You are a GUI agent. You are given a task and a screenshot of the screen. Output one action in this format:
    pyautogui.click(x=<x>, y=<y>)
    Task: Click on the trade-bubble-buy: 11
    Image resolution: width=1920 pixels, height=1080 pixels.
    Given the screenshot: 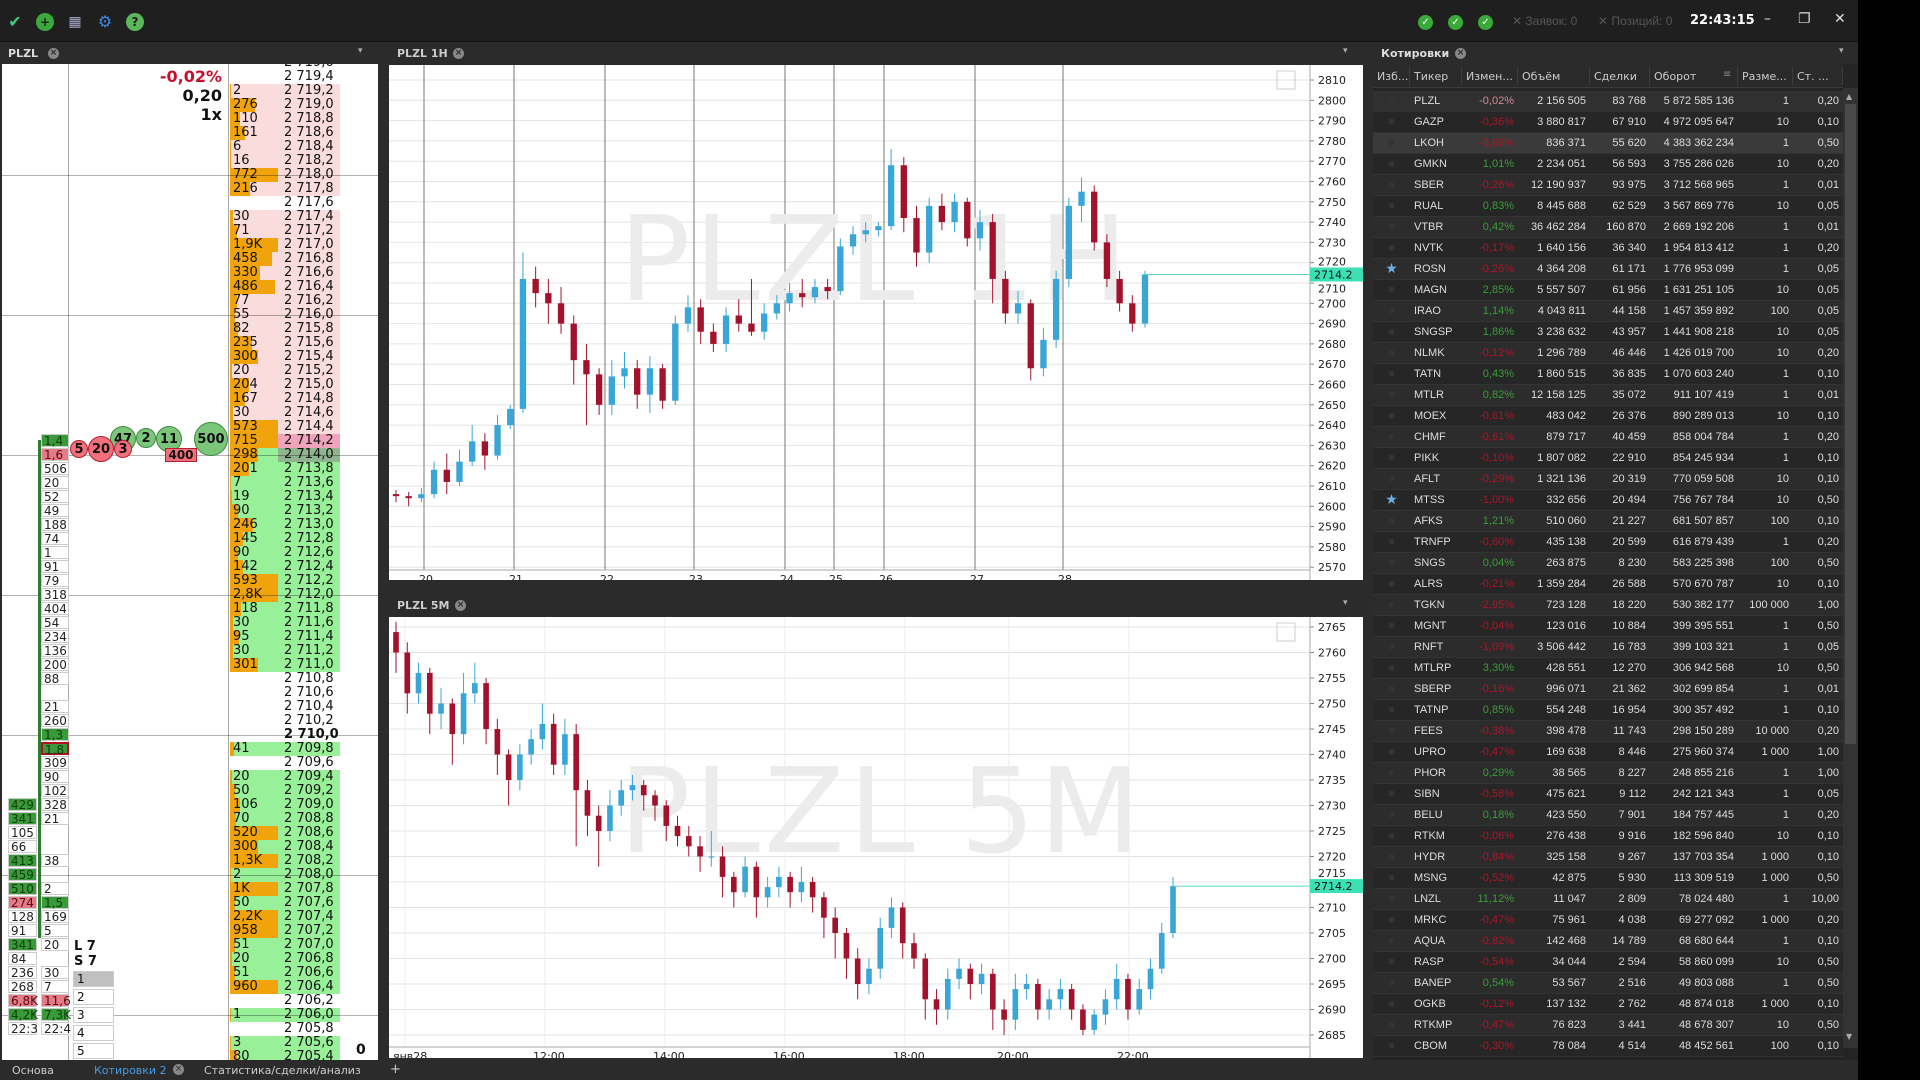 What is the action you would take?
    pyautogui.click(x=169, y=439)
    